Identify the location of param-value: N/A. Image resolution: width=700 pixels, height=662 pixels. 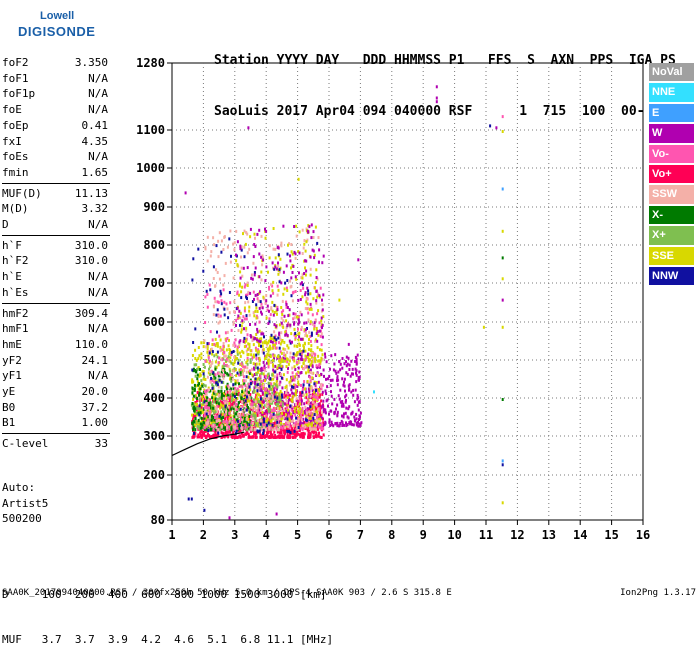
(98, 277).